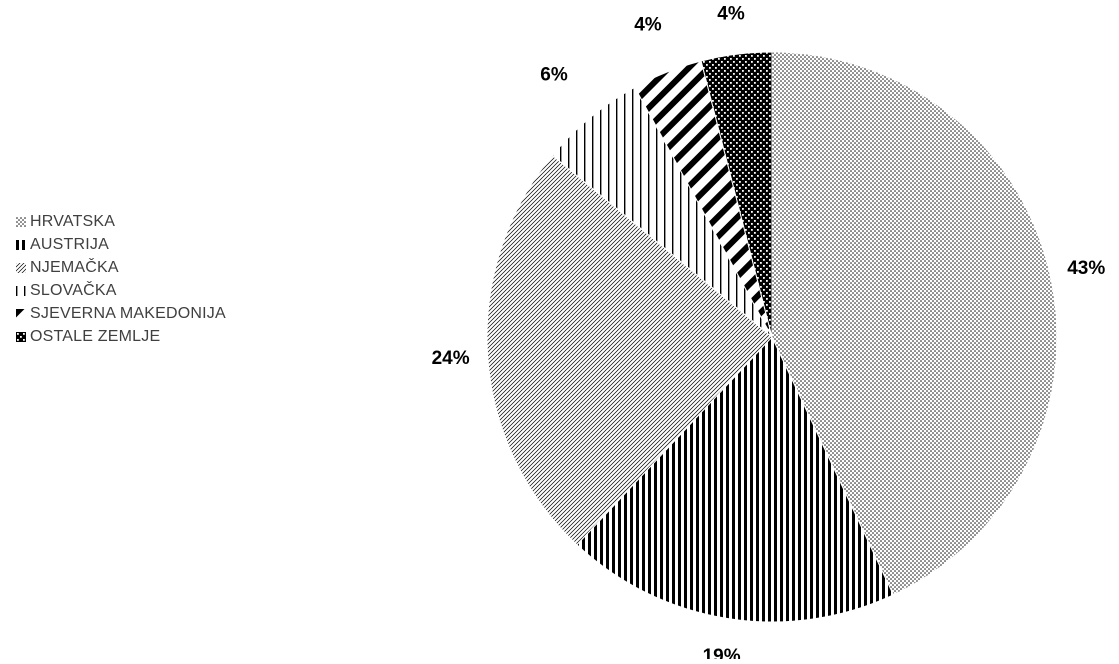 The width and height of the screenshot is (1119, 664). What do you see at coordinates (648, 25) in the screenshot?
I see `data-label-sjeverna-makedonija: 4%` at bounding box center [648, 25].